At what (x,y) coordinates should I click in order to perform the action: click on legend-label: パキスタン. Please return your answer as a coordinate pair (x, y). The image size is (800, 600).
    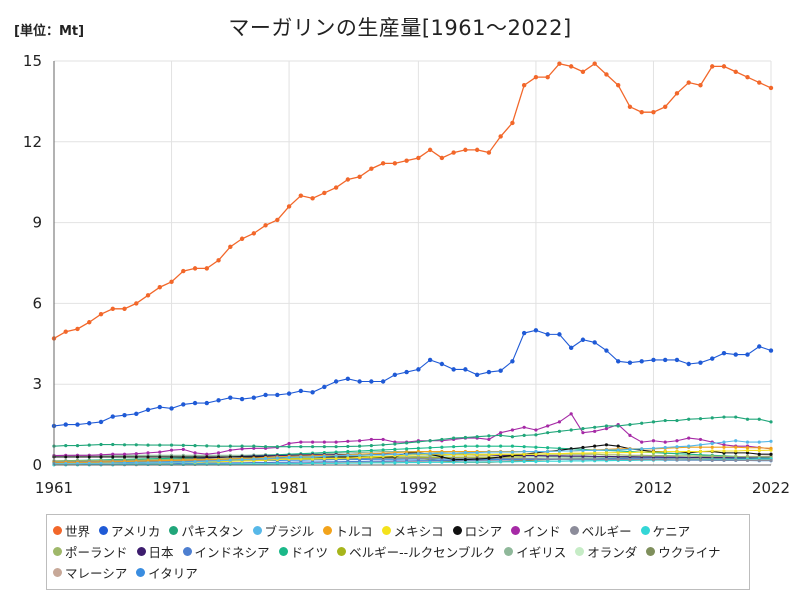
    Looking at the image, I should click on (212, 531).